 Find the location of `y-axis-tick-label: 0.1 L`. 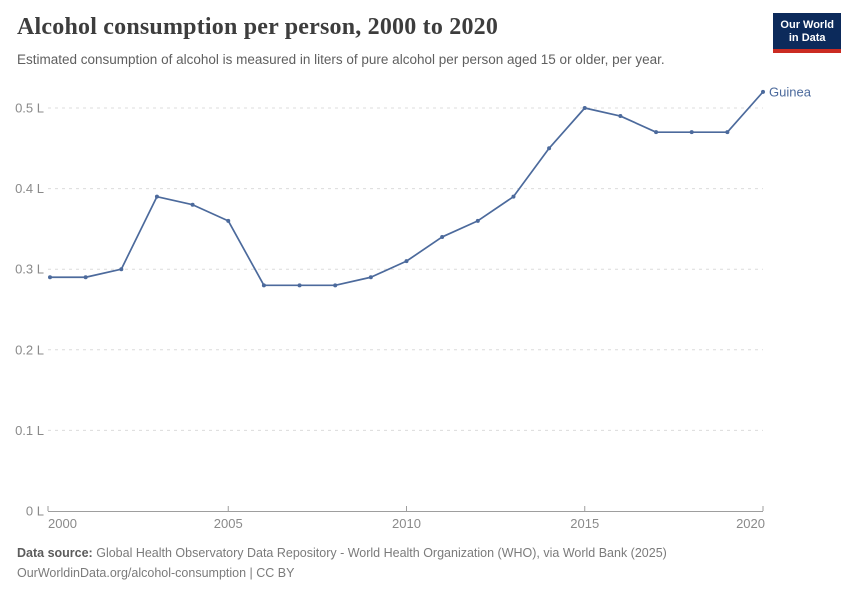

y-axis-tick-label: 0.1 L is located at coordinates (29, 430).